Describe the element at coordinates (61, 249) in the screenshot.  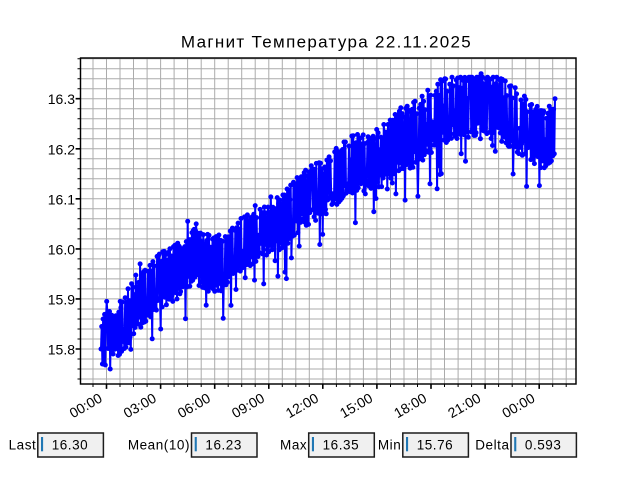
I see `svg-text: 16.0` at that location.